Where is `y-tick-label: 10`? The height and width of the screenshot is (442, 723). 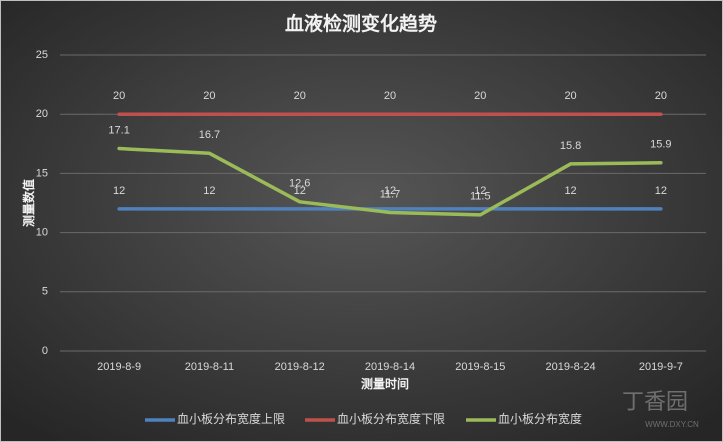 y-tick-label: 10 is located at coordinates (42, 233).